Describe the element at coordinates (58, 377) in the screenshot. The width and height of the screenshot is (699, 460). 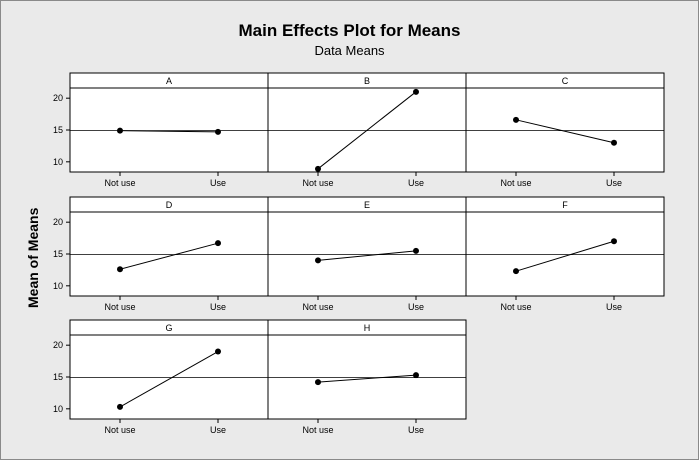
I see `y-tick-label-g-15: 15` at that location.